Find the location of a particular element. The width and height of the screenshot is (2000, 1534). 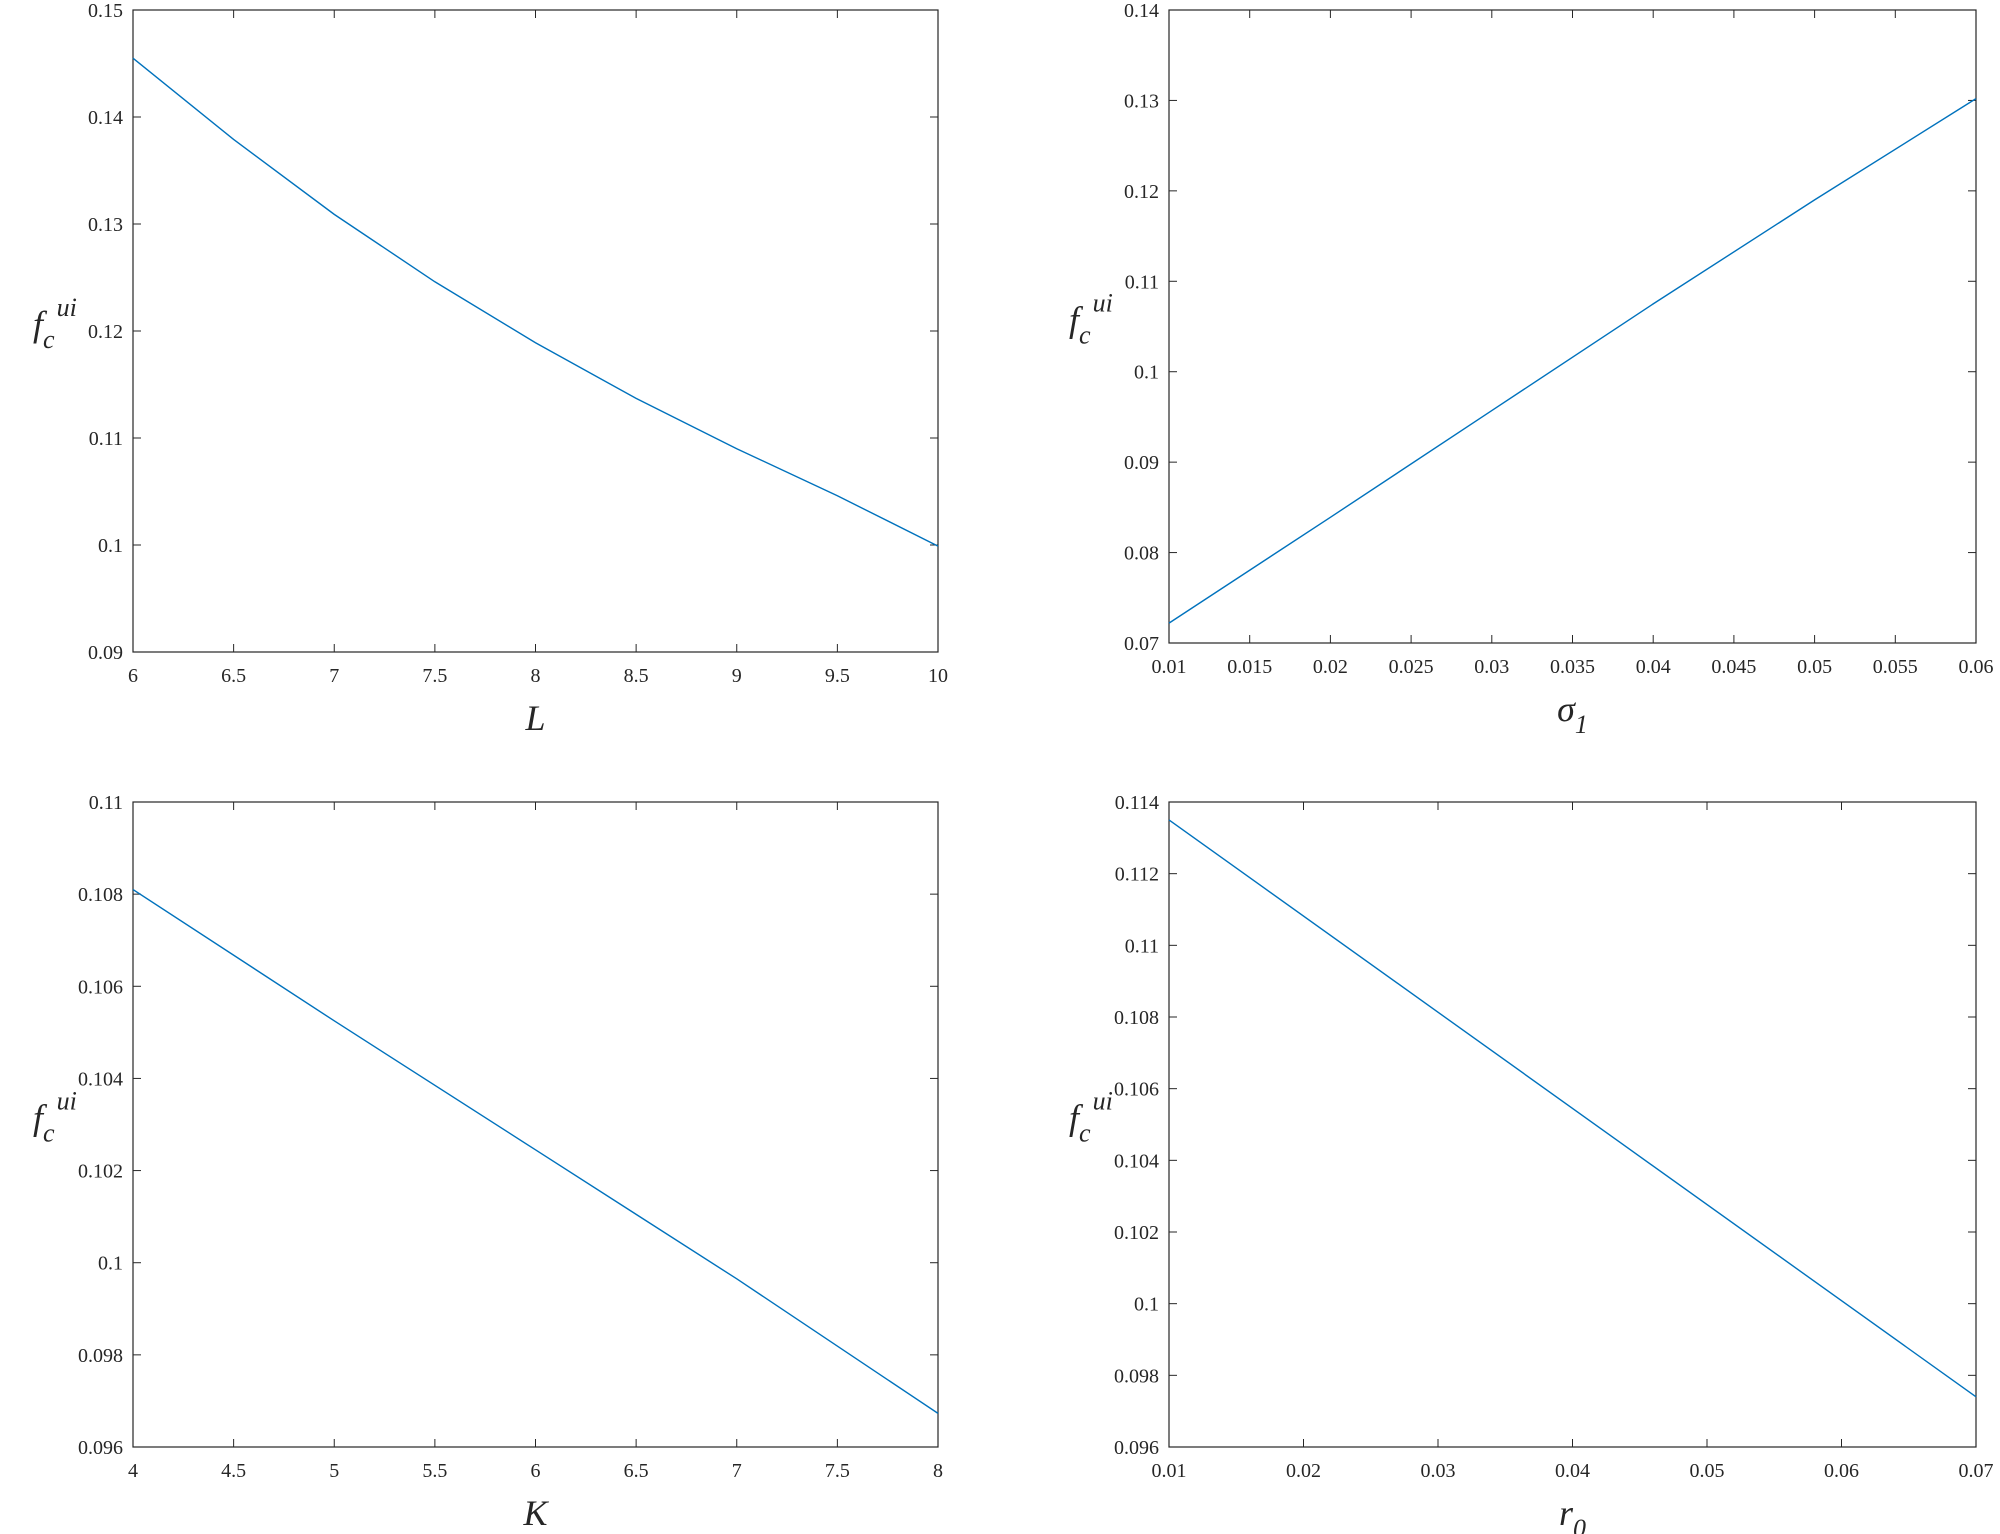

x-tick-label: 0.015 is located at coordinates (1249, 667).